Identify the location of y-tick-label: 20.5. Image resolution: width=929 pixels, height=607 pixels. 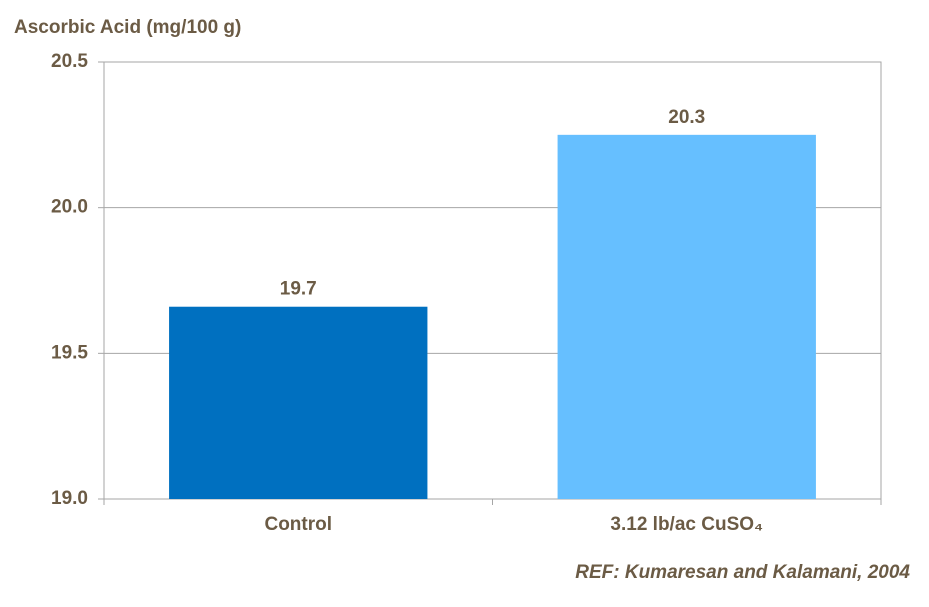
(69, 61).